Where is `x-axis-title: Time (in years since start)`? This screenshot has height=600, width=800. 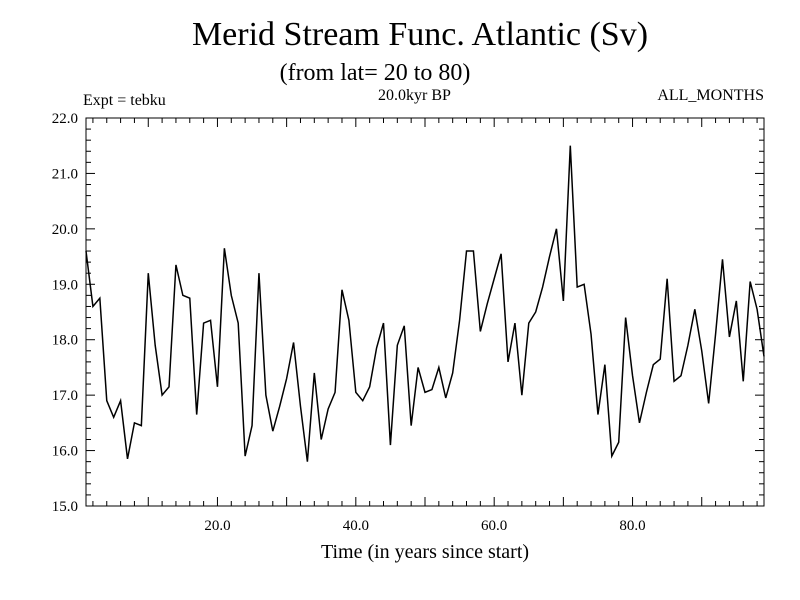
x-axis-title: Time (in years since start) is located at coordinates (425, 552).